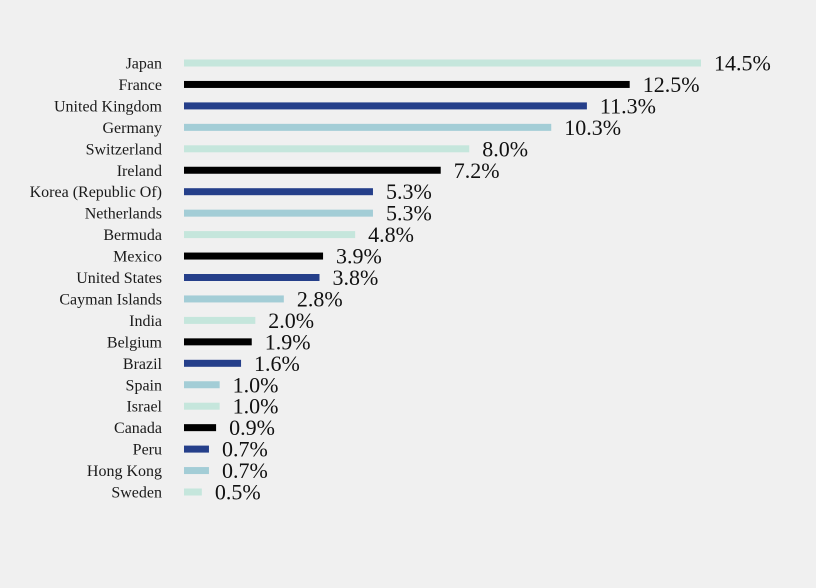  Describe the element at coordinates (136, 493) in the screenshot. I see `category-label: Sweden` at that location.